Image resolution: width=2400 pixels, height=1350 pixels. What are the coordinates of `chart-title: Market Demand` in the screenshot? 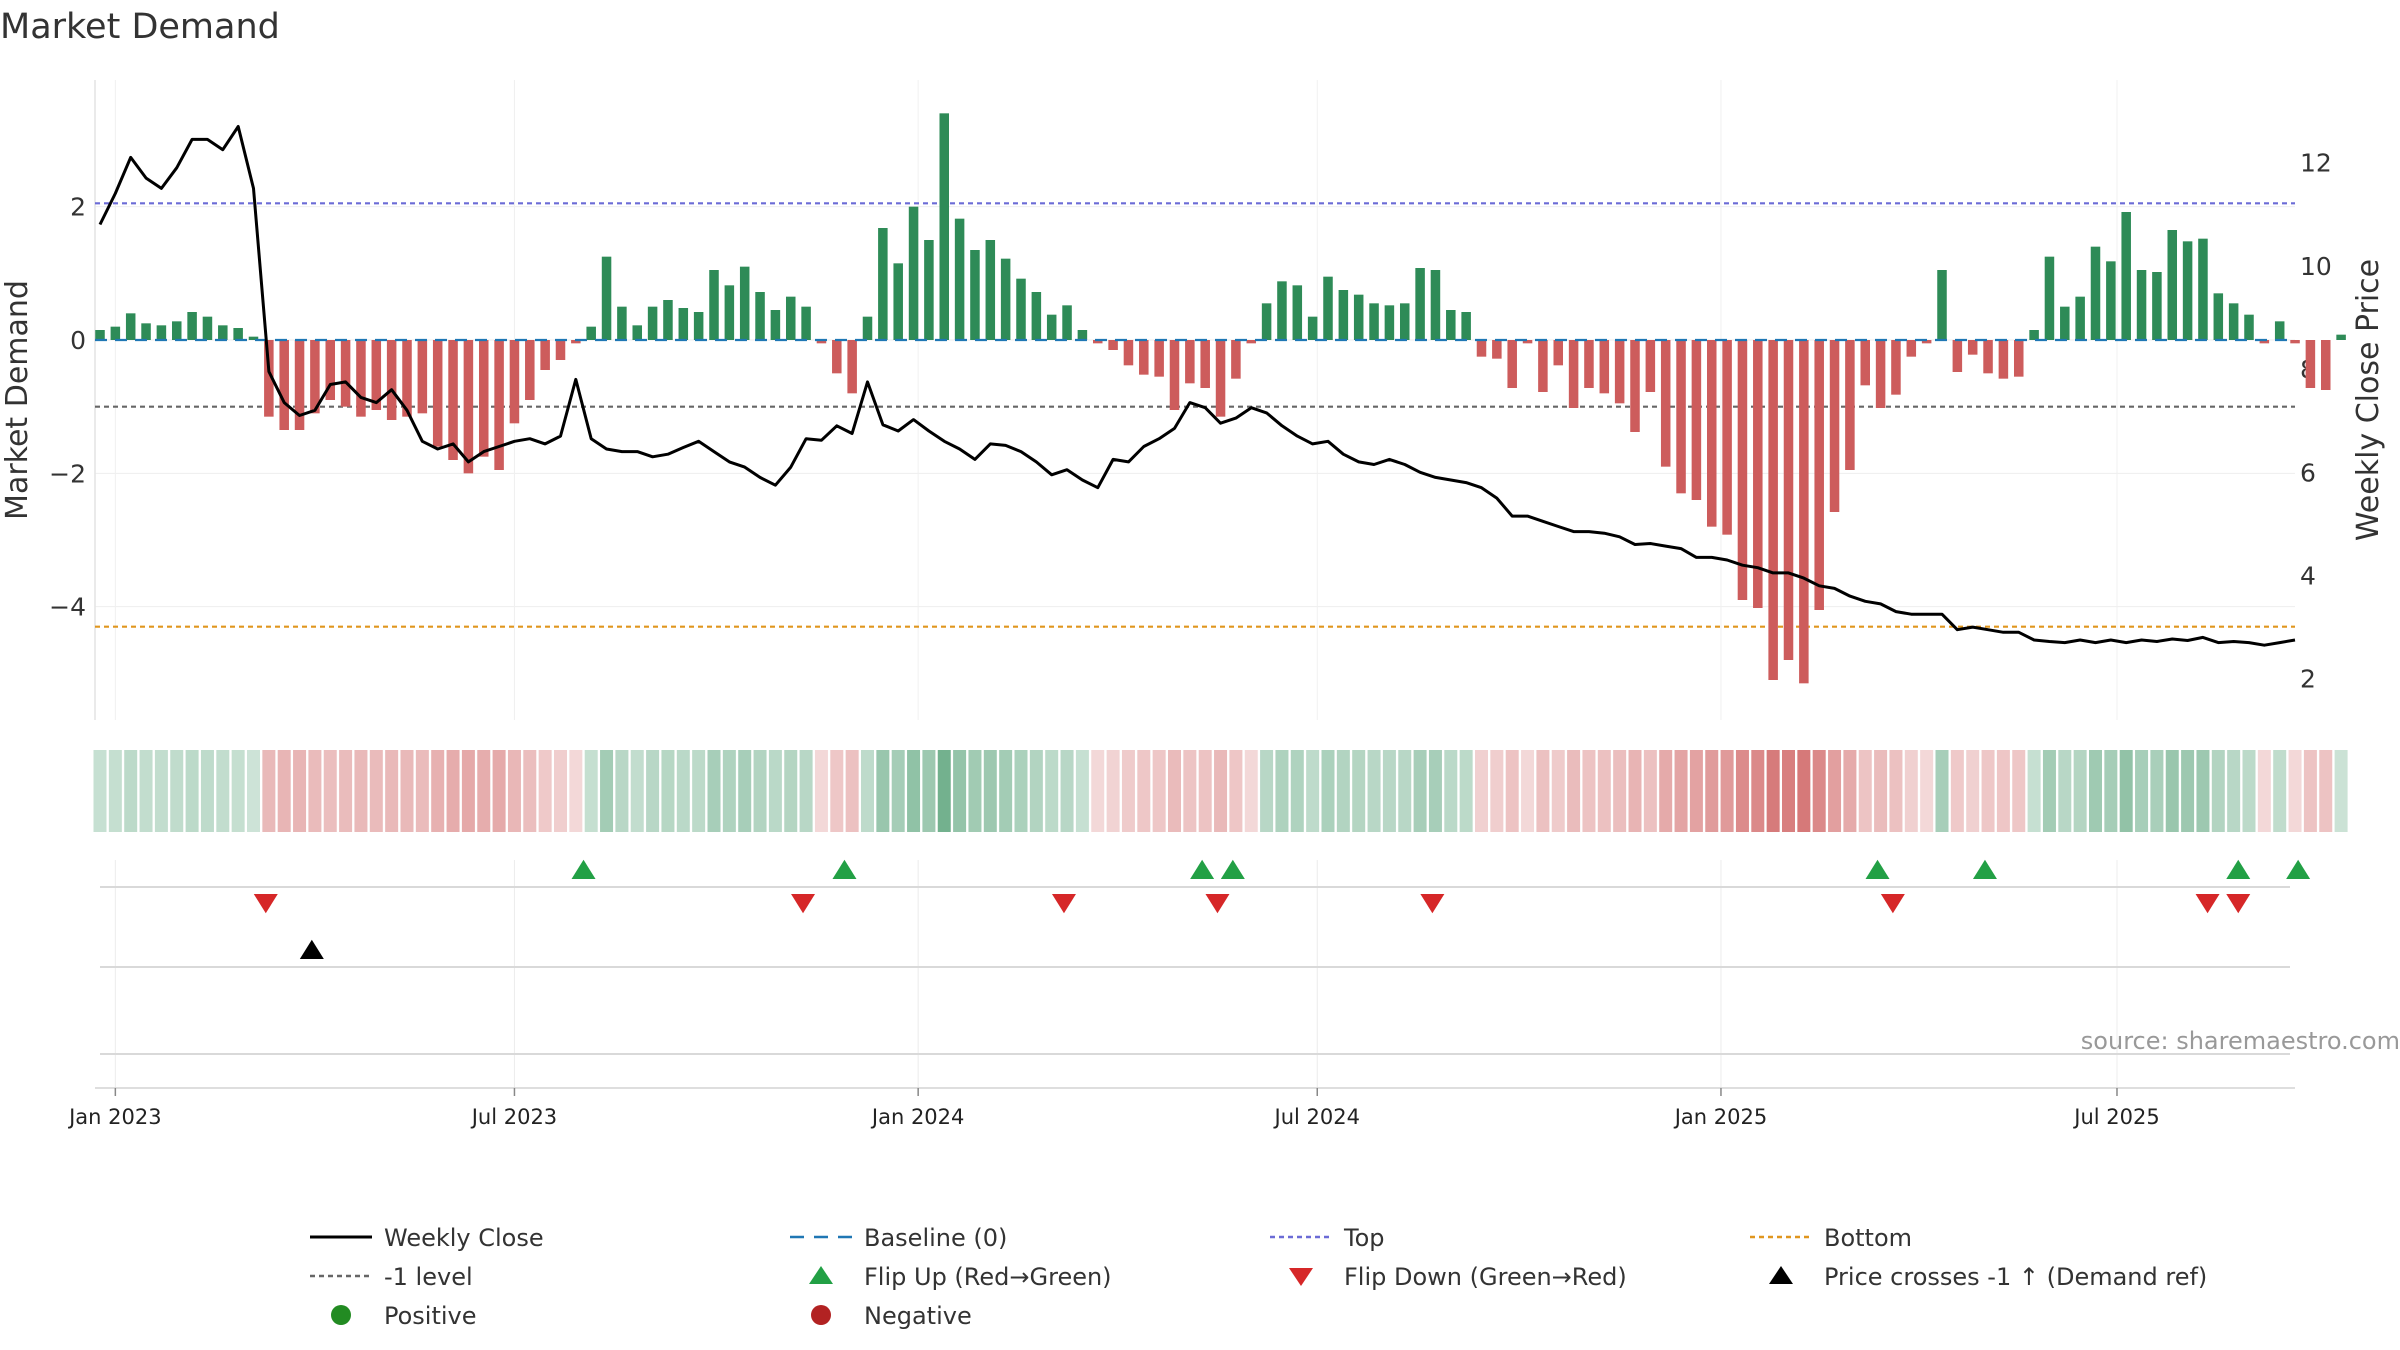 It's located at (140, 27).